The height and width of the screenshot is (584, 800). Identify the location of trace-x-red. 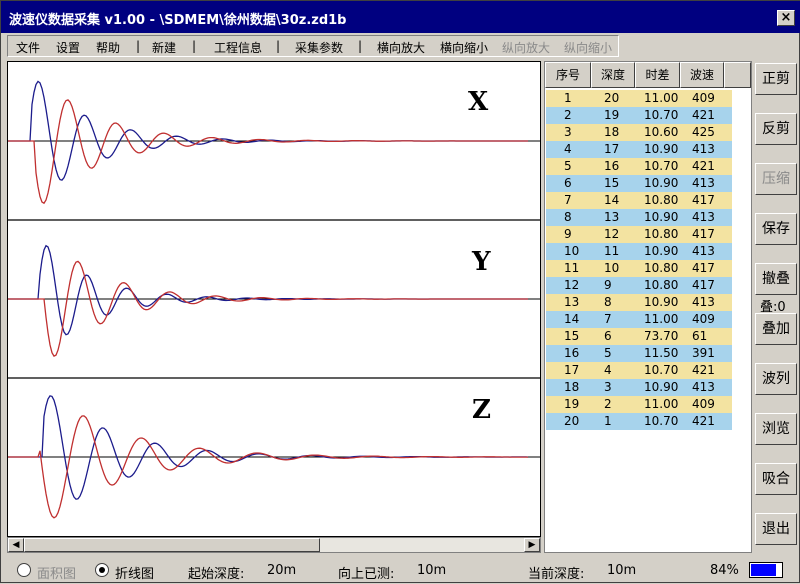
(268, 152).